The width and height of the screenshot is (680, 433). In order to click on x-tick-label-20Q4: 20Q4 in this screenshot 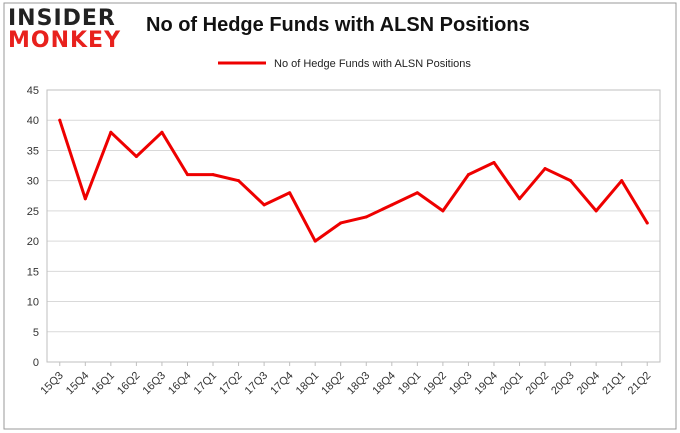, I will do `click(589, 384)`.